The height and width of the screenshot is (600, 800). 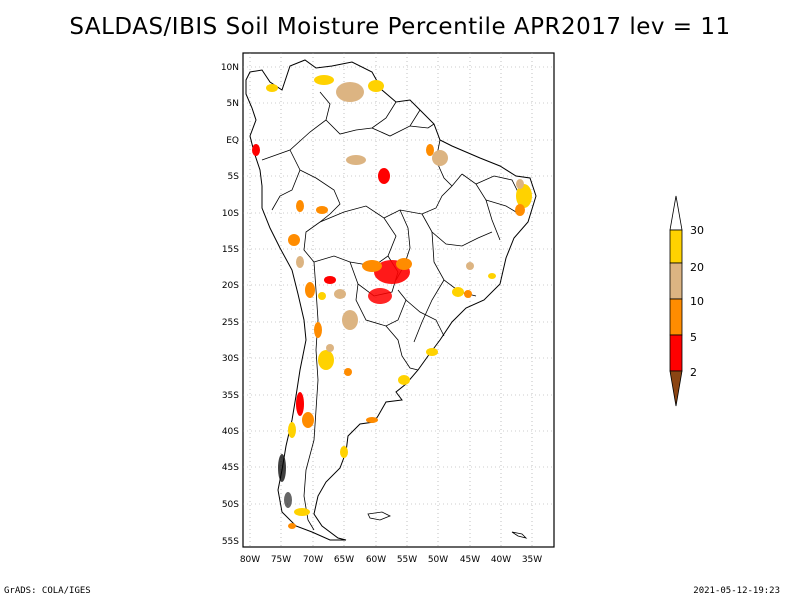 I want to click on legend-below2, so click(x=676, y=388).